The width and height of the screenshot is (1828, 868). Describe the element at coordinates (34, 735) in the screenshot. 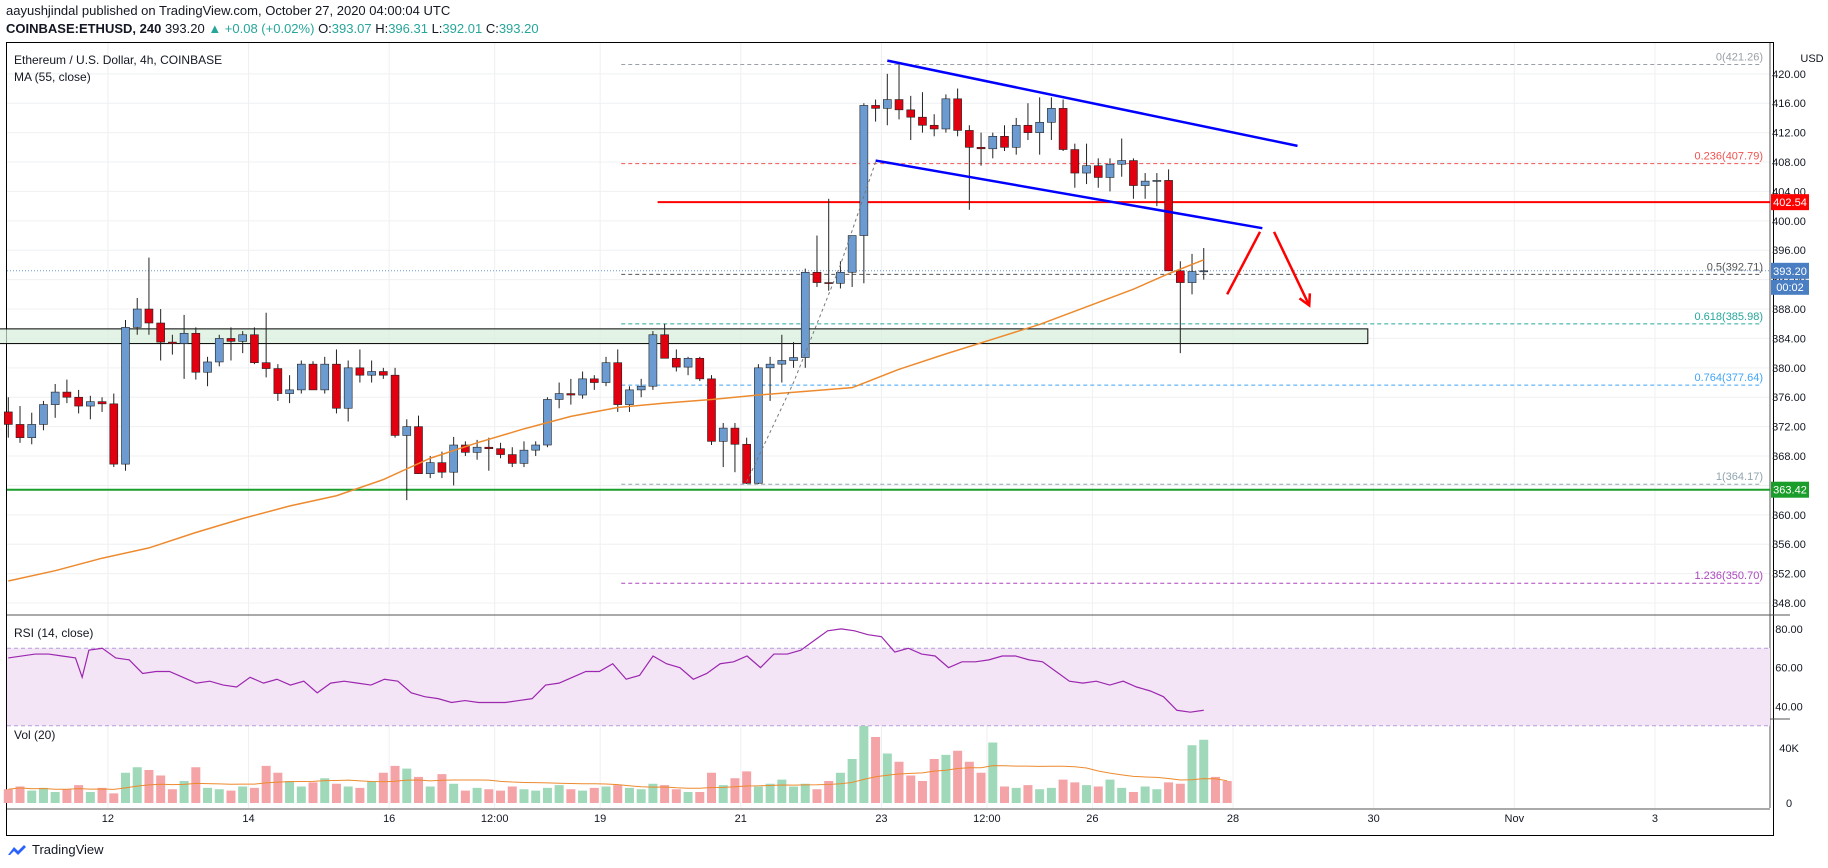

I see `volume-title: Vol (20)` at that location.